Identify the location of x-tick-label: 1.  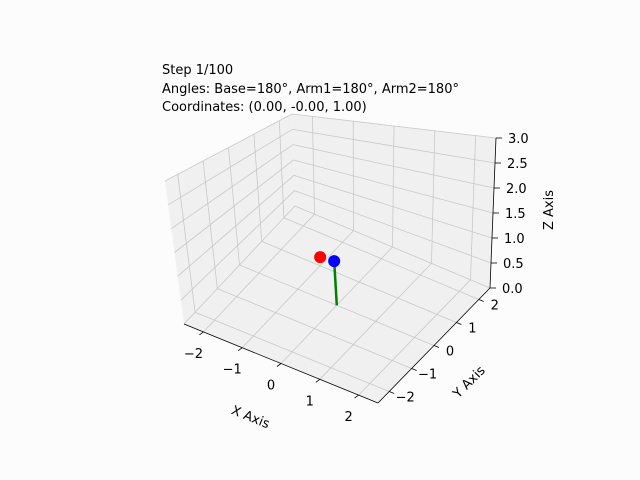
(310, 401).